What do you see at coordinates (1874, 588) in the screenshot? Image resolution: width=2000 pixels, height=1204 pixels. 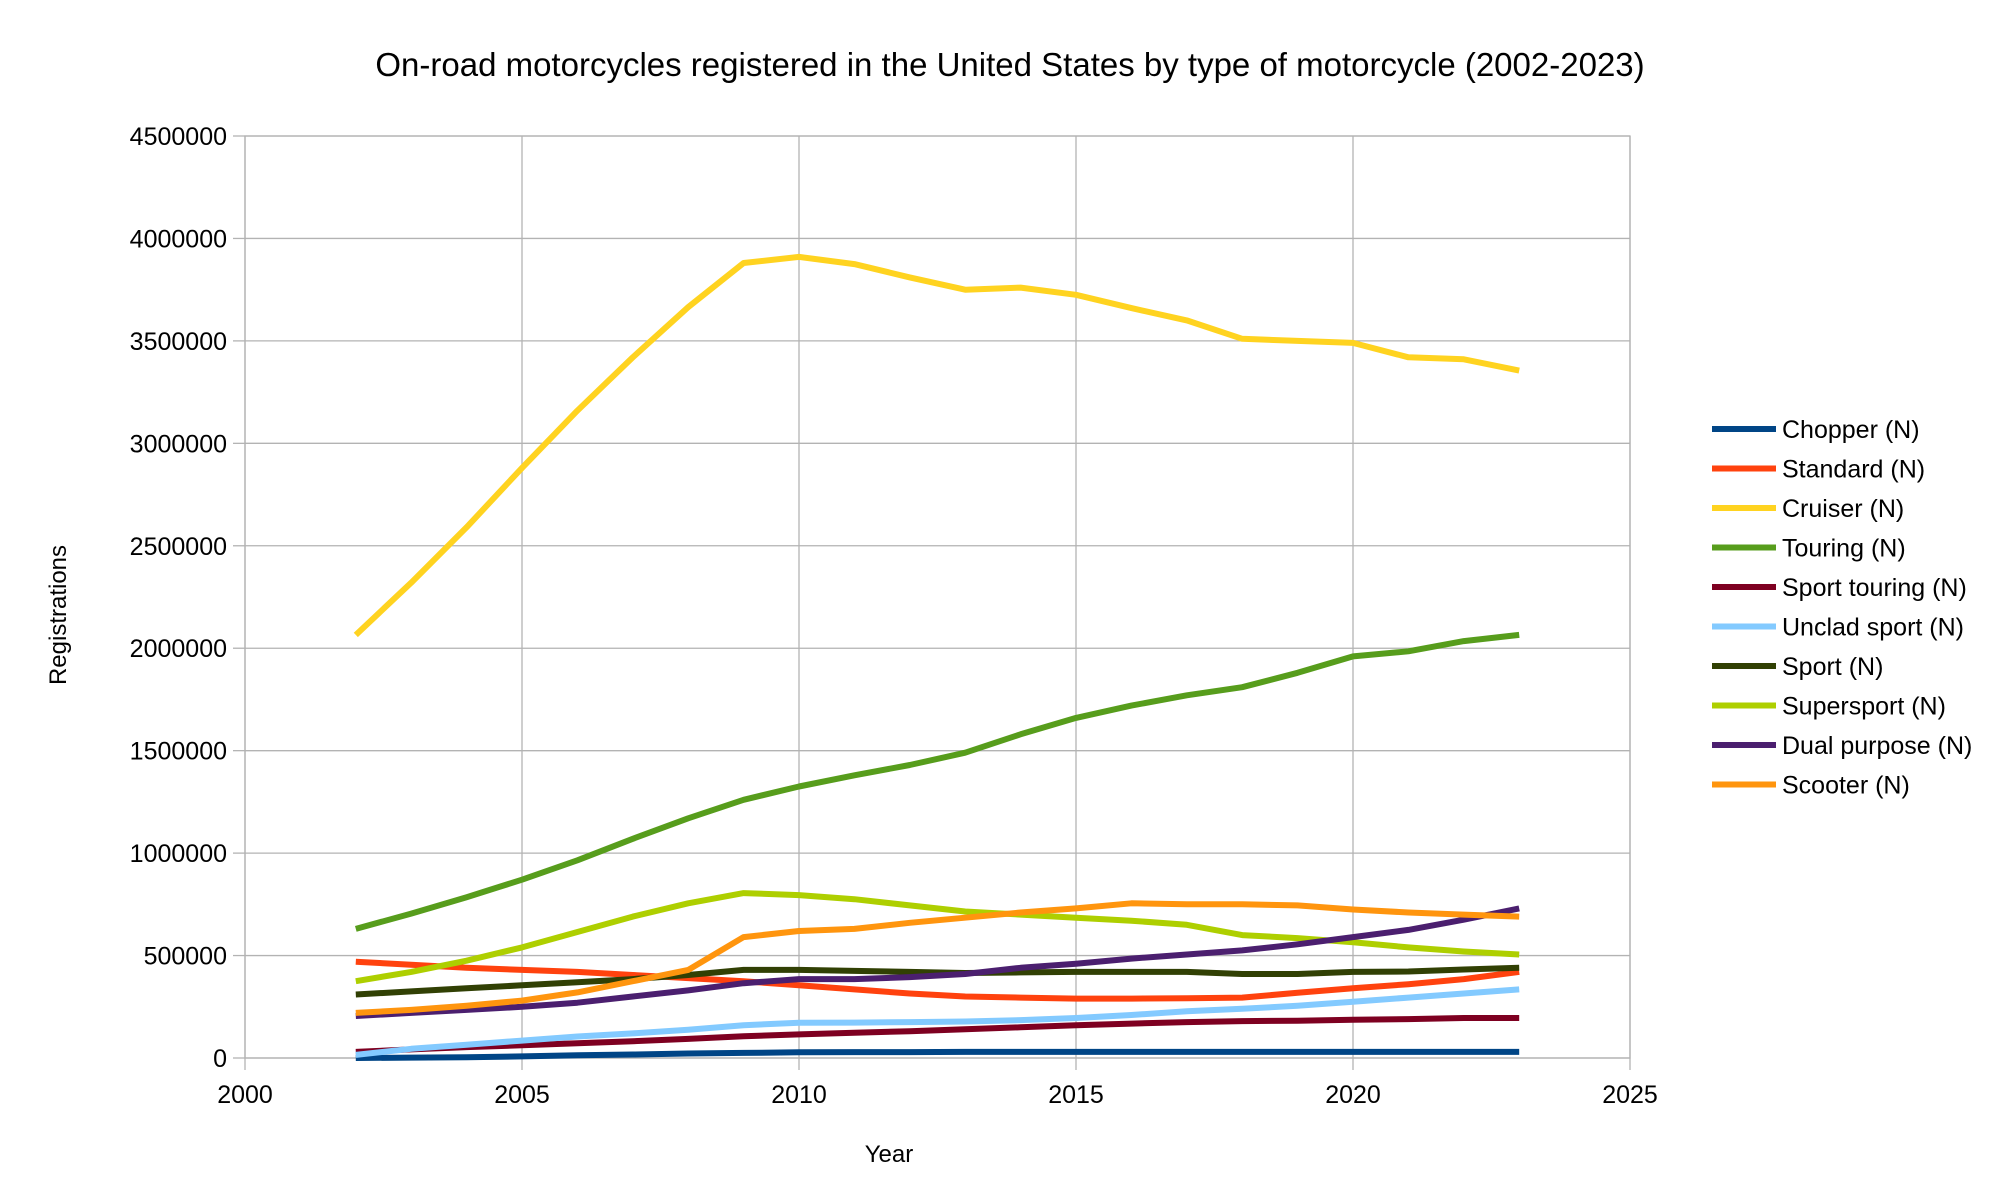 I see `legend-label-sport-touring: Sport touring (N)` at bounding box center [1874, 588].